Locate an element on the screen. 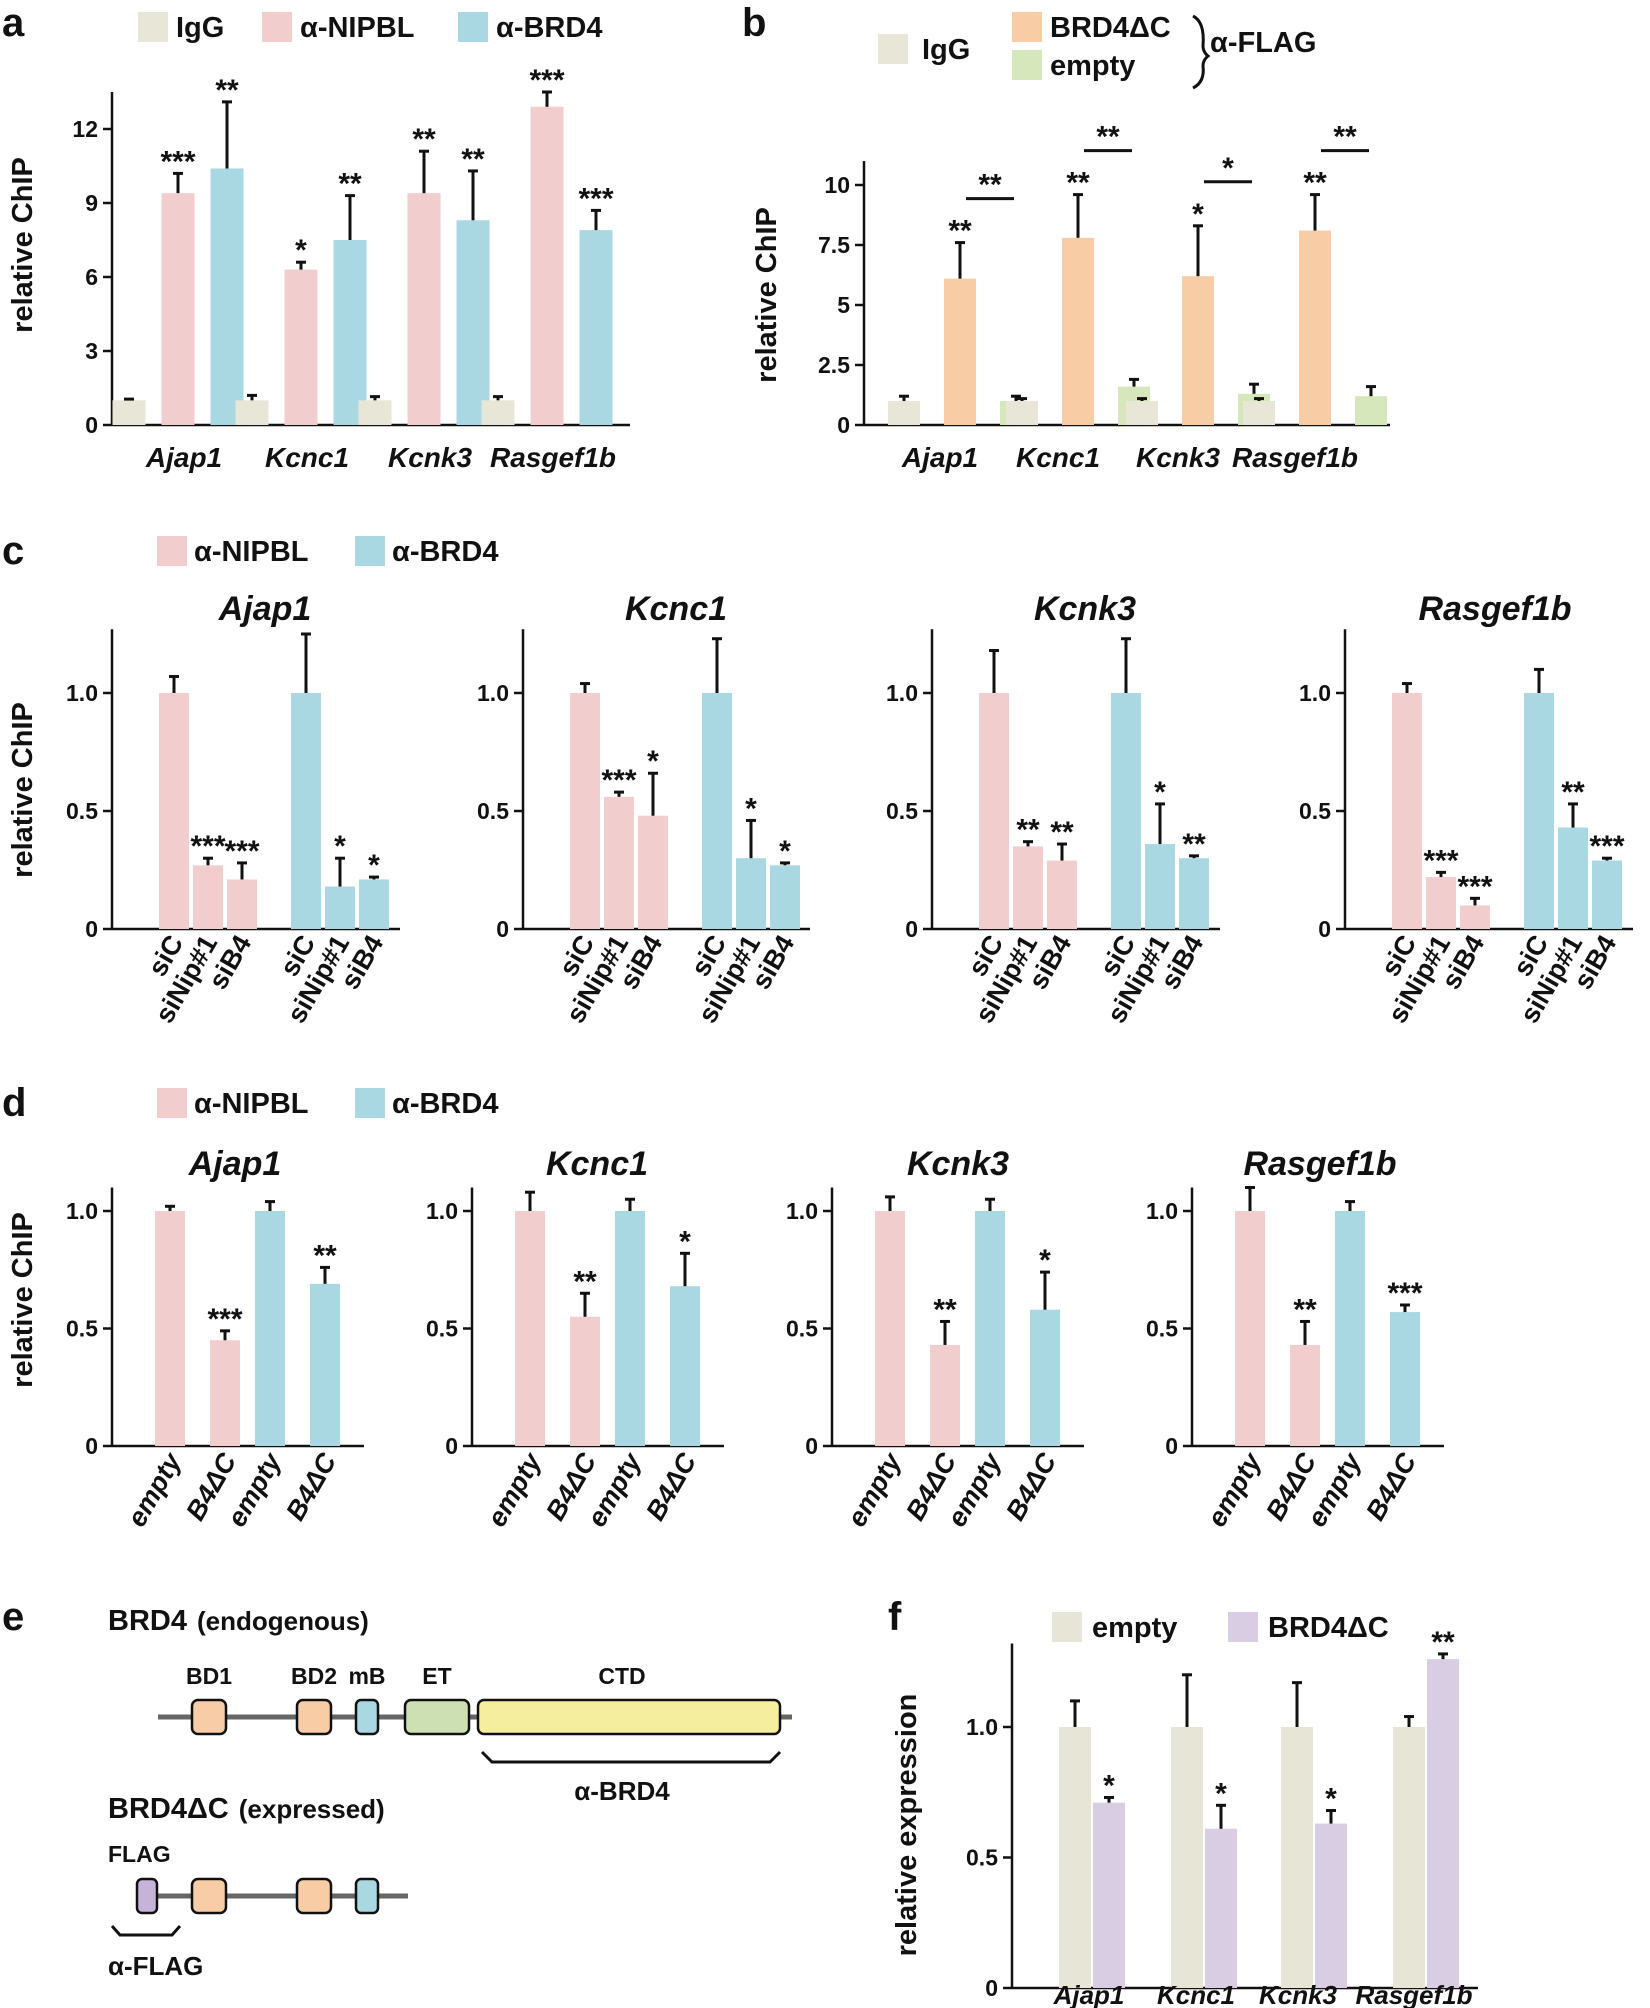 The height and width of the screenshot is (2008, 1650). chart-b: IgG BRD4ΔC empty α-FLAG relative ChIP is located at coordinates (1033, 197).